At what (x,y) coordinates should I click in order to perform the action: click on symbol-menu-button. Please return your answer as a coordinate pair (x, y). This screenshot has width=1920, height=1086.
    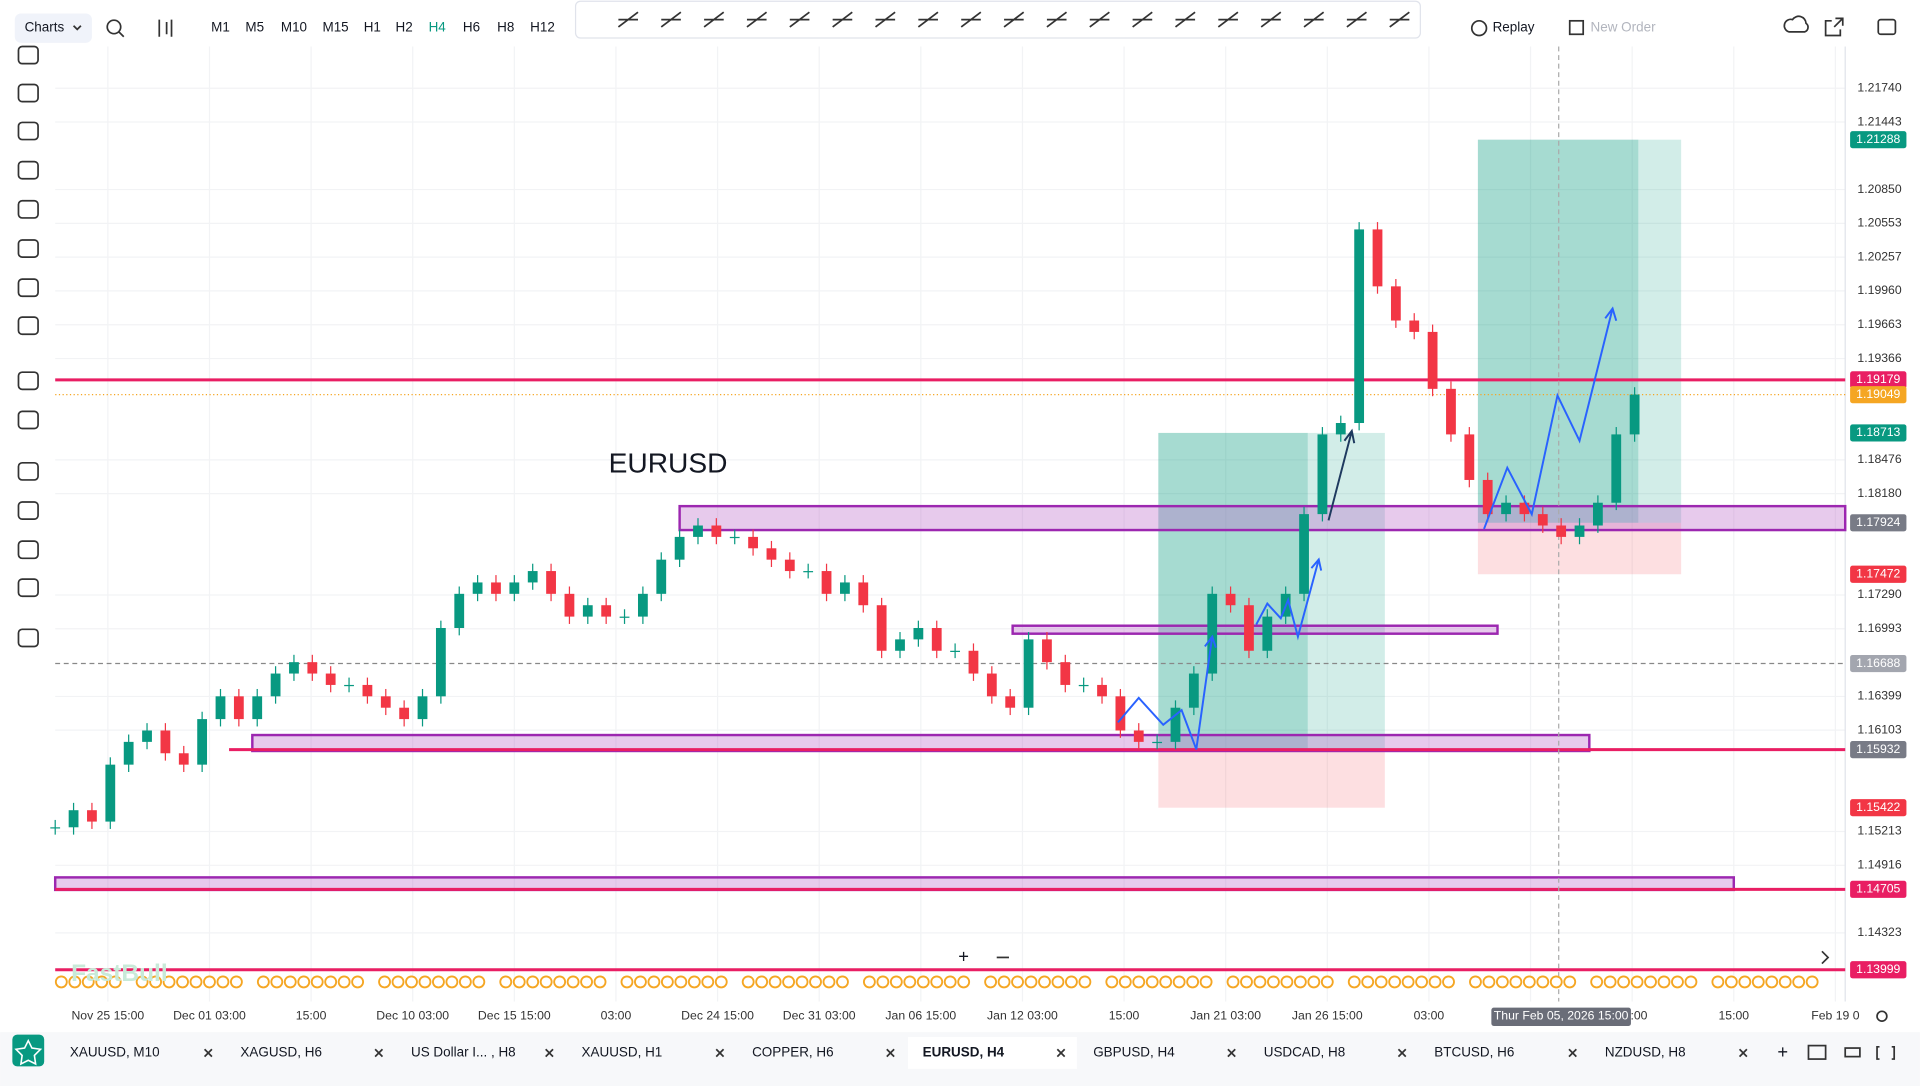
    Looking at the image, I should click on (53, 28).